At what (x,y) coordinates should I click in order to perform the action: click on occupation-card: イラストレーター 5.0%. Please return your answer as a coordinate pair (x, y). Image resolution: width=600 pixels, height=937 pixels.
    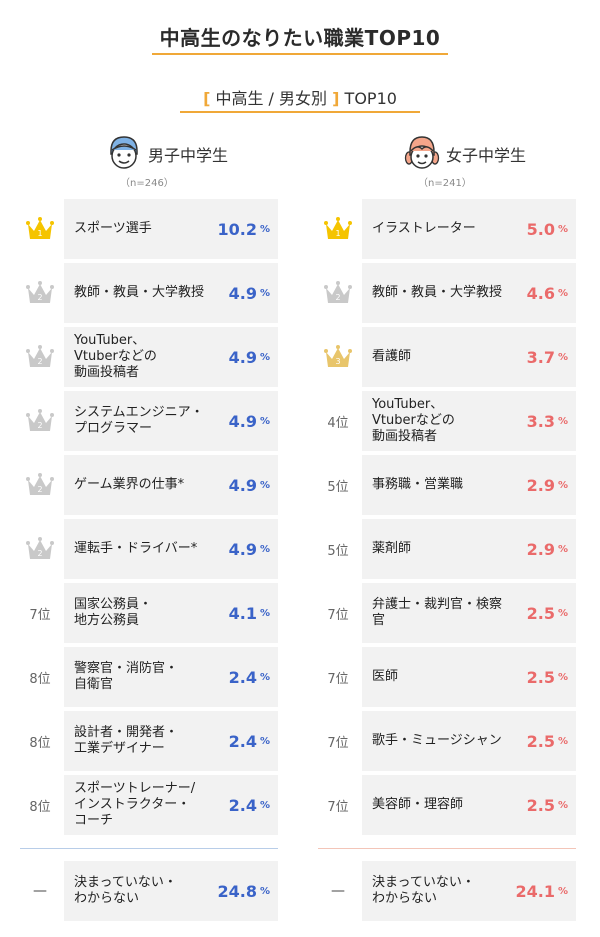
    Looking at the image, I should click on (469, 229).